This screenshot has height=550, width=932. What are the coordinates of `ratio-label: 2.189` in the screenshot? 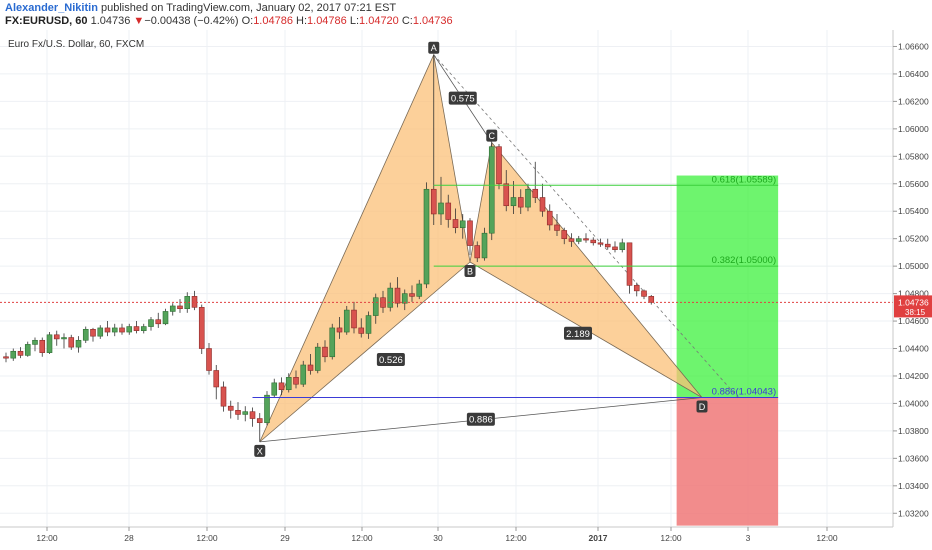 It's located at (578, 334).